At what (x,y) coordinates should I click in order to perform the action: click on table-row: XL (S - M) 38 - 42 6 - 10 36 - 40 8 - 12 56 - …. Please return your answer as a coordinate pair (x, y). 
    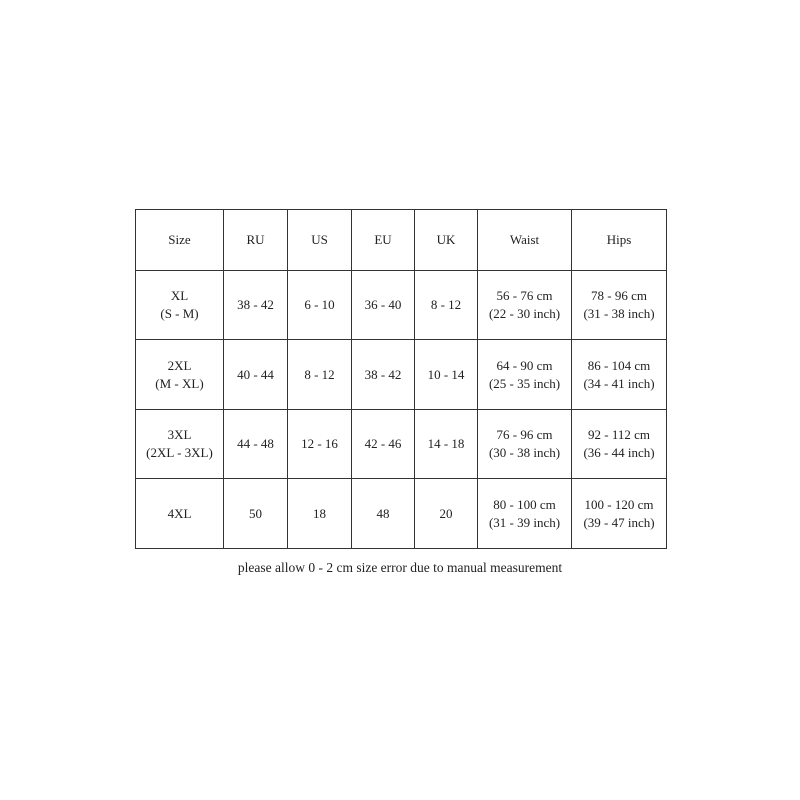
    Looking at the image, I should click on (401, 305).